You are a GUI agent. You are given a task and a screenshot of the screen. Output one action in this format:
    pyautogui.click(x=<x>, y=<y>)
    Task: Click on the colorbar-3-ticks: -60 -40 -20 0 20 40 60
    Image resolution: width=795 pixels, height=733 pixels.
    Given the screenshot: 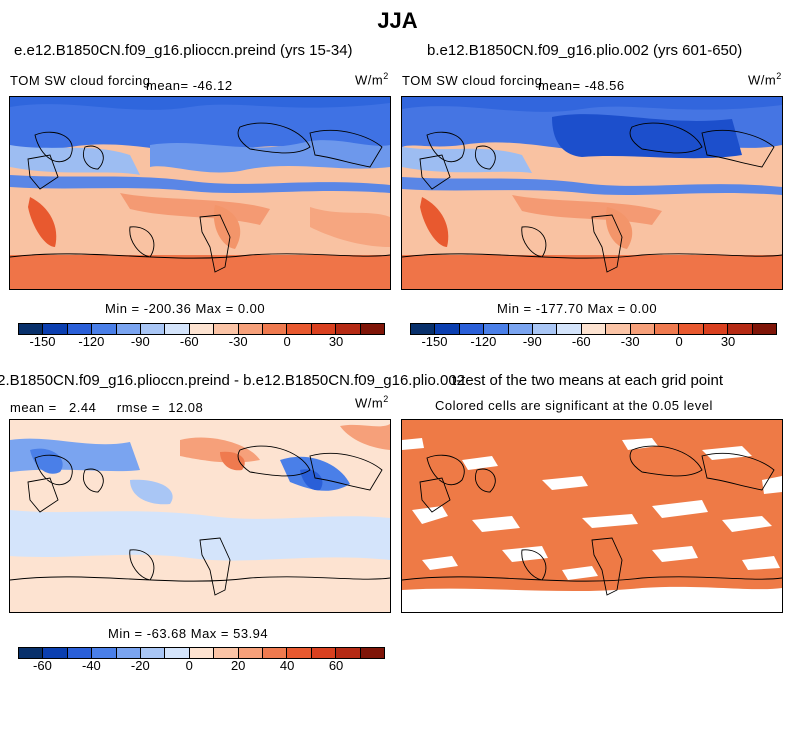 What is the action you would take?
    pyautogui.click(x=201, y=666)
    